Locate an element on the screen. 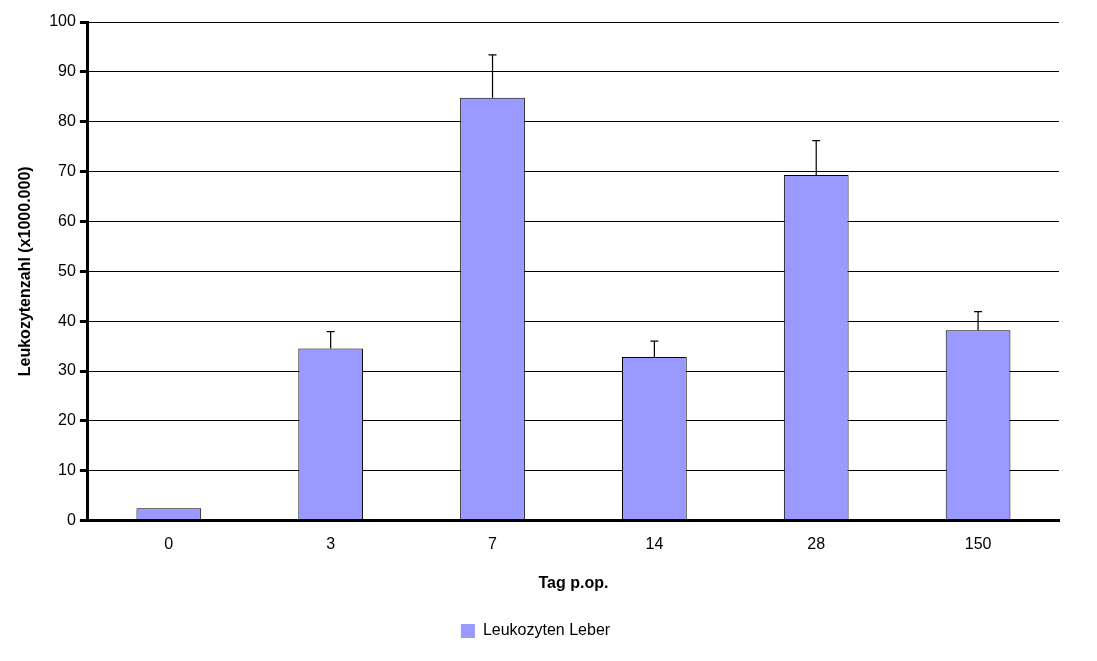 This screenshot has height=661, width=1097. y-tick-label: 40 is located at coordinates (67, 320).